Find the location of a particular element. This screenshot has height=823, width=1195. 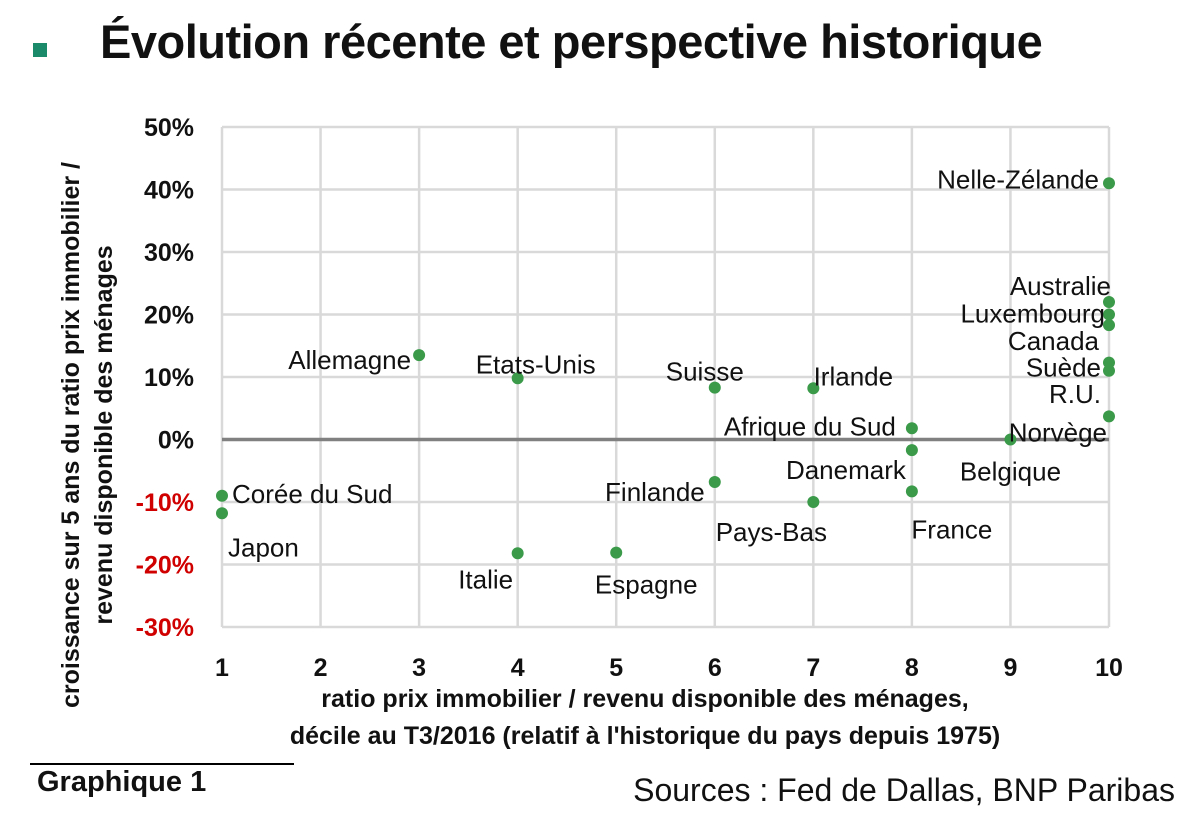

point-label: Australie is located at coordinates (1060, 286).